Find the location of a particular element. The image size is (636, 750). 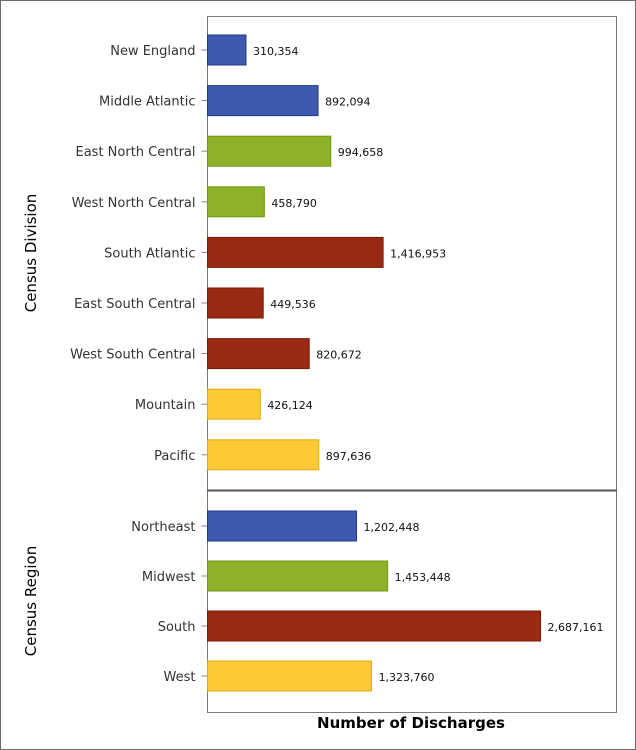

data-label: 1,323,760 is located at coordinates (407, 677).